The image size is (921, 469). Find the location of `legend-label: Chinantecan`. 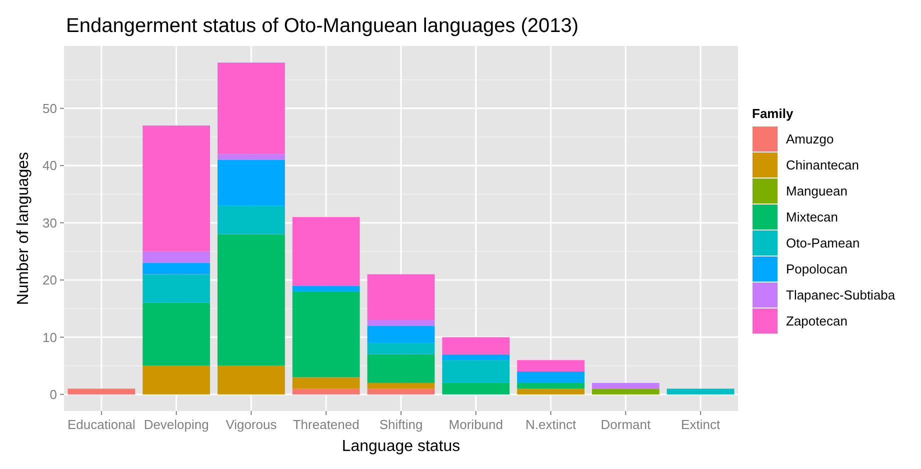

legend-label: Chinantecan is located at coordinates (822, 165).